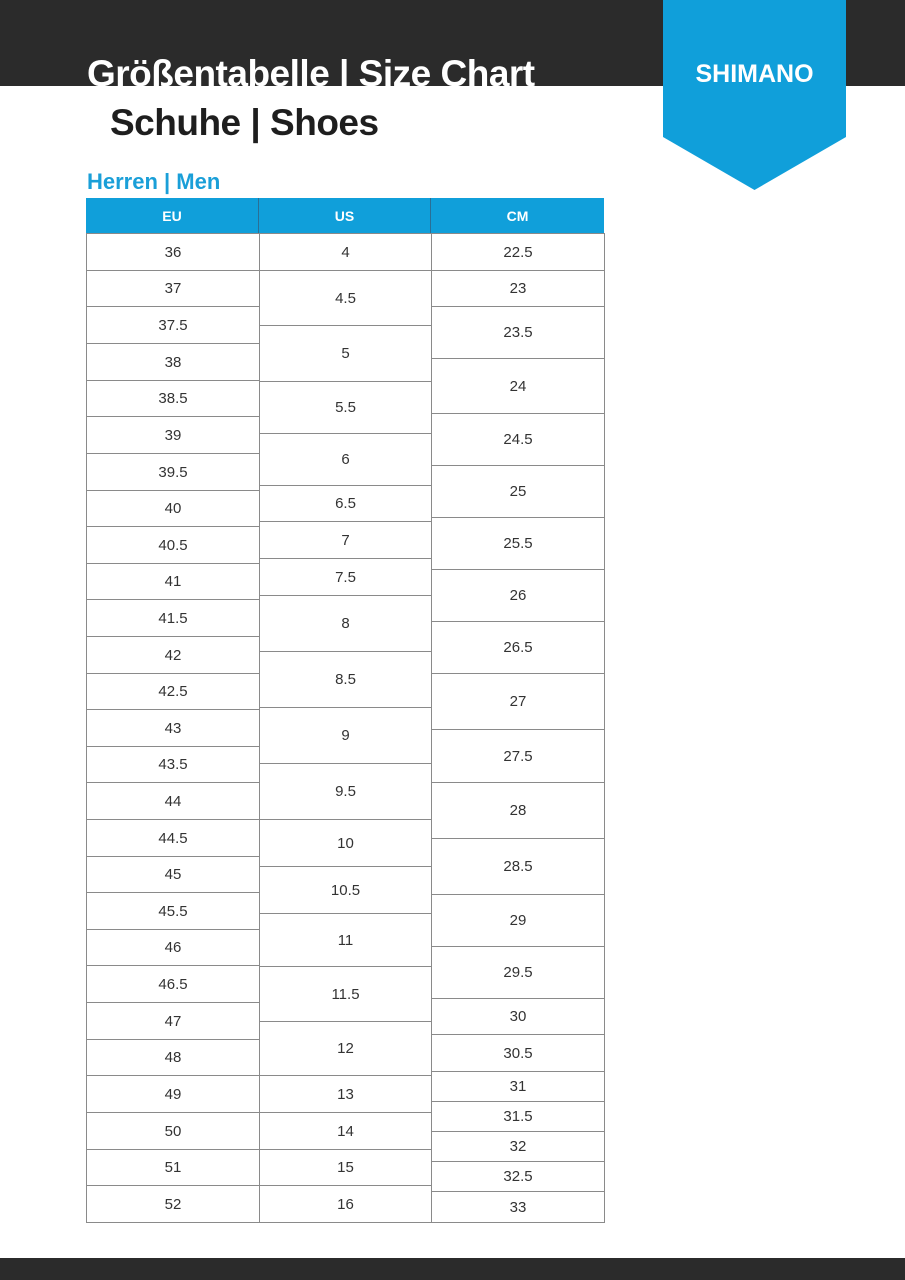 This screenshot has width=905, height=1280. What do you see at coordinates (173, 1131) in the screenshot?
I see `table-cell-eu: 50` at bounding box center [173, 1131].